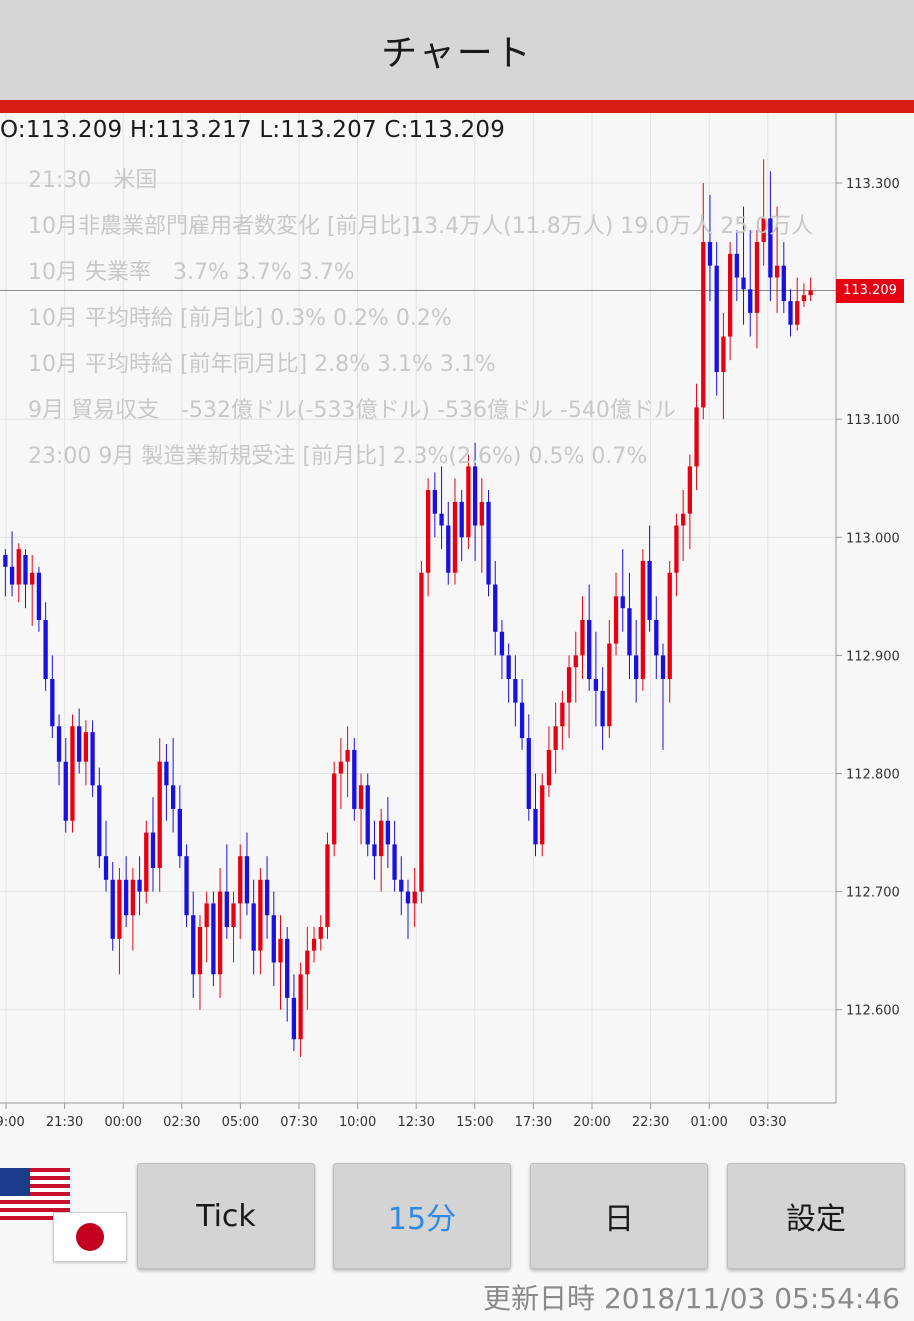 The height and width of the screenshot is (1321, 914). Describe the element at coordinates (619, 1216) in the screenshot. I see `daily-button: 日` at that location.